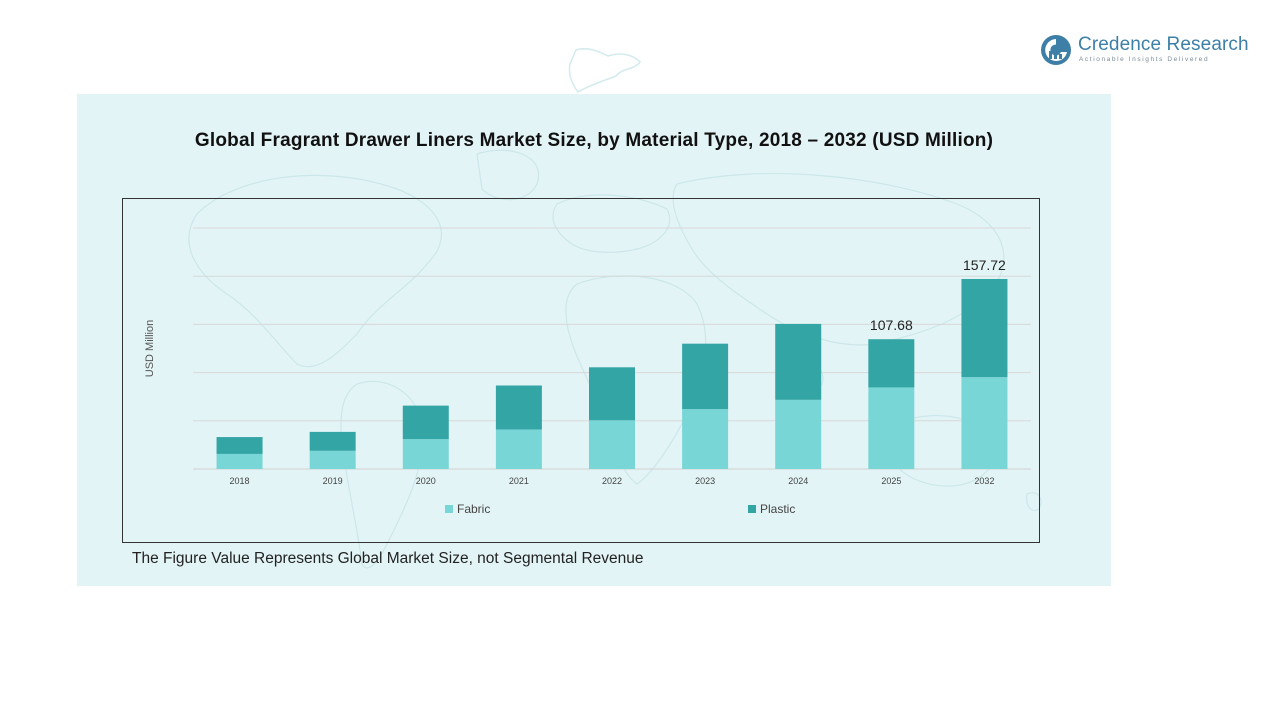 The height and width of the screenshot is (720, 1280). What do you see at coordinates (518, 407) in the screenshot?
I see `bar-plastic-2021` at bounding box center [518, 407].